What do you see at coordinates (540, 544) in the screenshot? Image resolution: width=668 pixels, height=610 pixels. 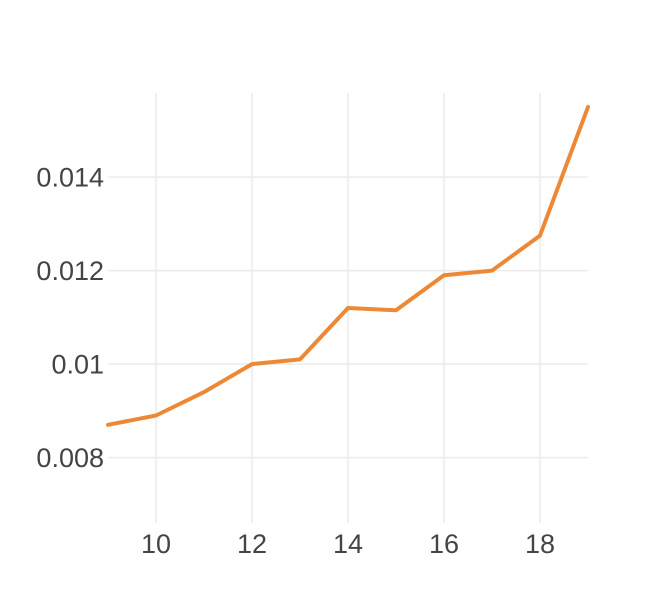 I see `x-tick-label: 18` at bounding box center [540, 544].